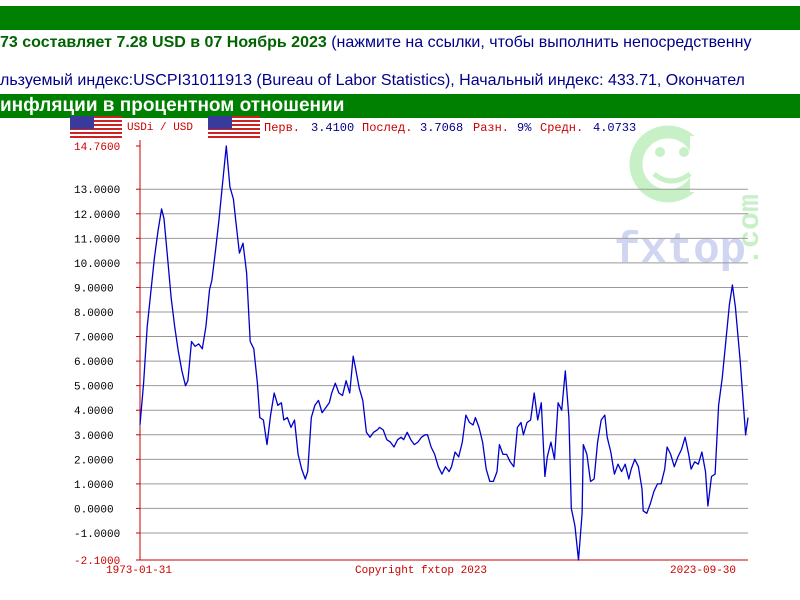 The width and height of the screenshot is (800, 600). I want to click on y-tick-label: 0.0000, so click(94, 510).